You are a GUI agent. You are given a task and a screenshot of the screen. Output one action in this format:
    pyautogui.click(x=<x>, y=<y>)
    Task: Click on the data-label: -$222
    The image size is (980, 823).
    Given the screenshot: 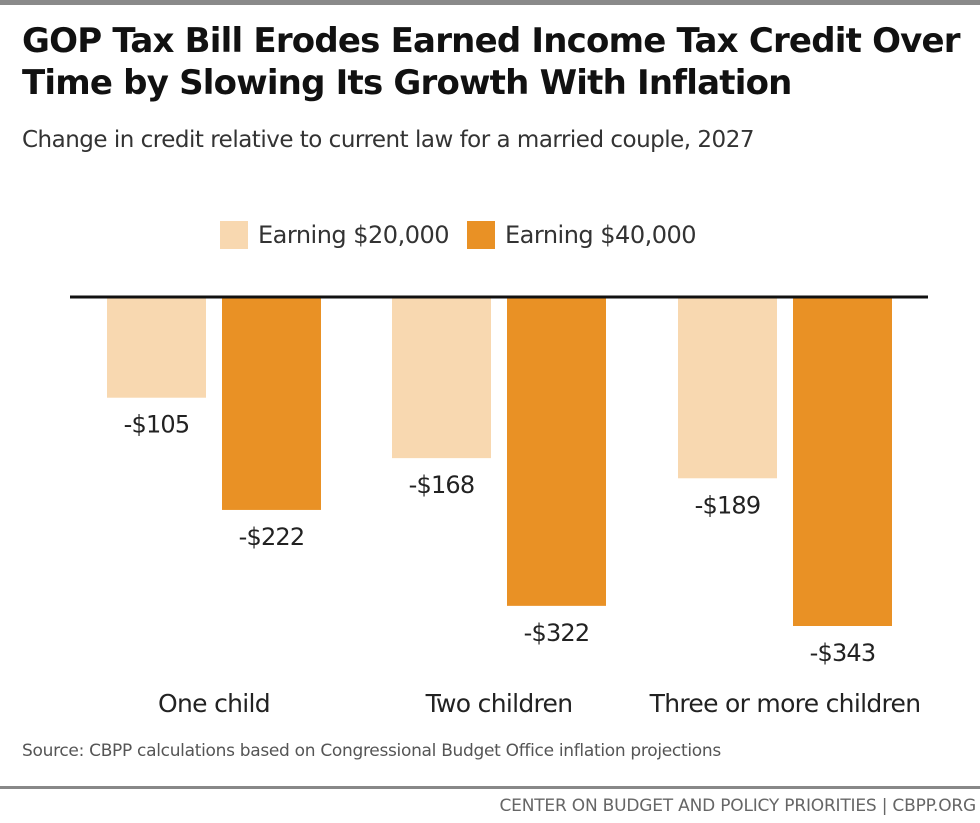 What is the action you would take?
    pyautogui.click(x=272, y=537)
    